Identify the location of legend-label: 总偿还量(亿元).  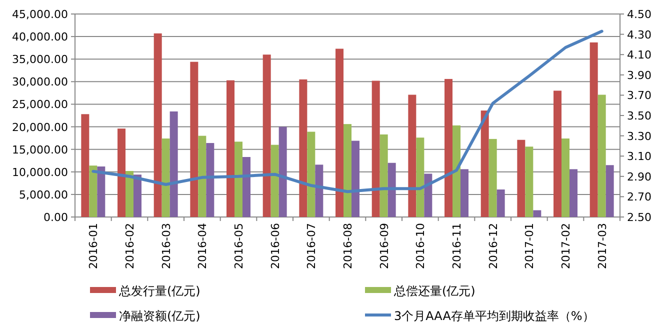
(434, 291).